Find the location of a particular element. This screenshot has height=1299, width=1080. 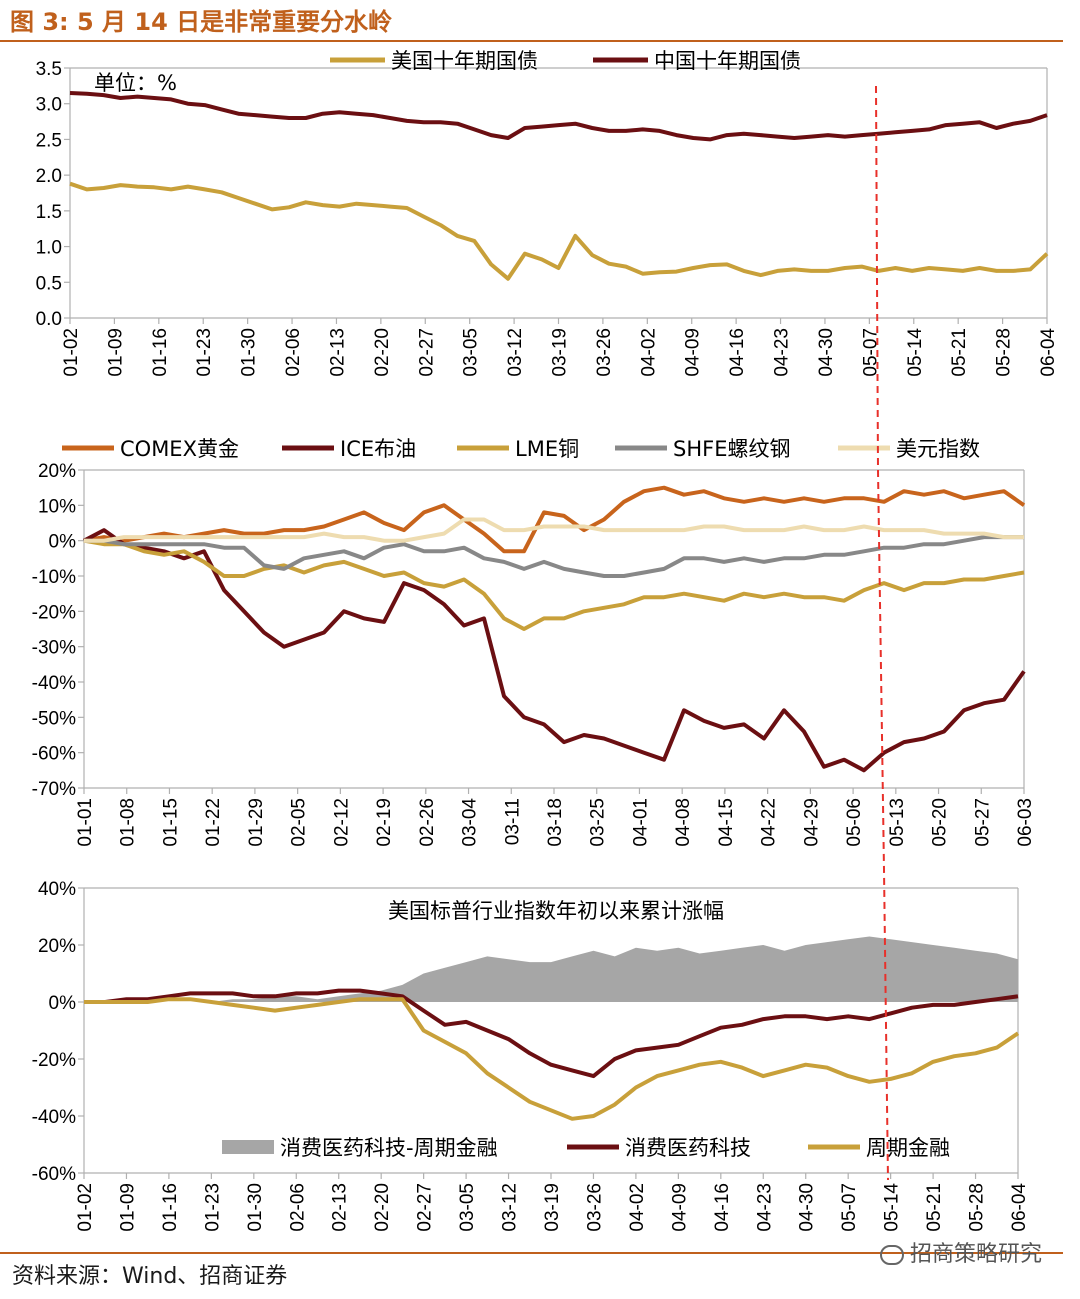

legend-label-1: ICE布油 is located at coordinates (378, 449).